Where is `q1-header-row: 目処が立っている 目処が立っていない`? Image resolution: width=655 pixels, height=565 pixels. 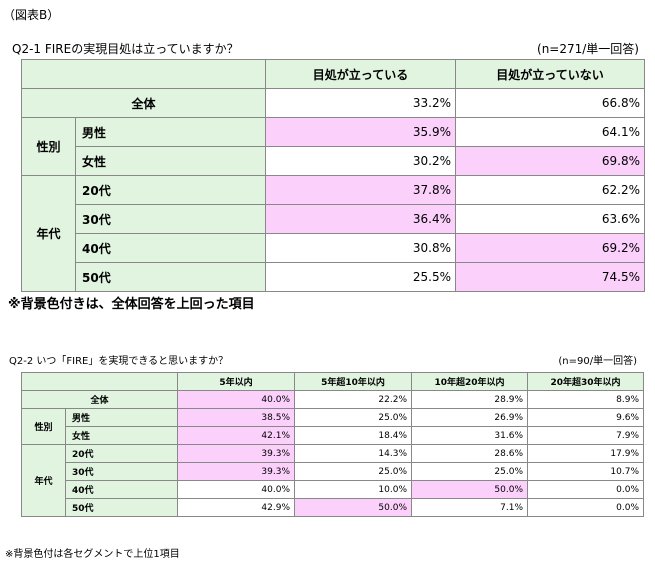 q1-header-row: 目処が立っている 目処が立っていない is located at coordinates (333, 74).